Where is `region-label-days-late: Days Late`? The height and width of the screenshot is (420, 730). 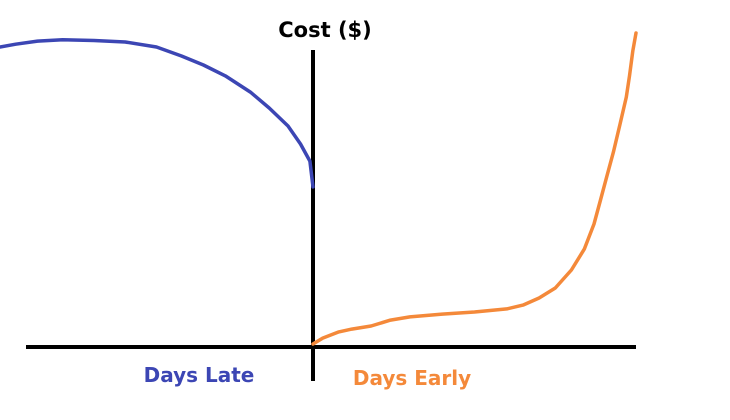 region-label-days-late: Days Late is located at coordinates (199, 375).